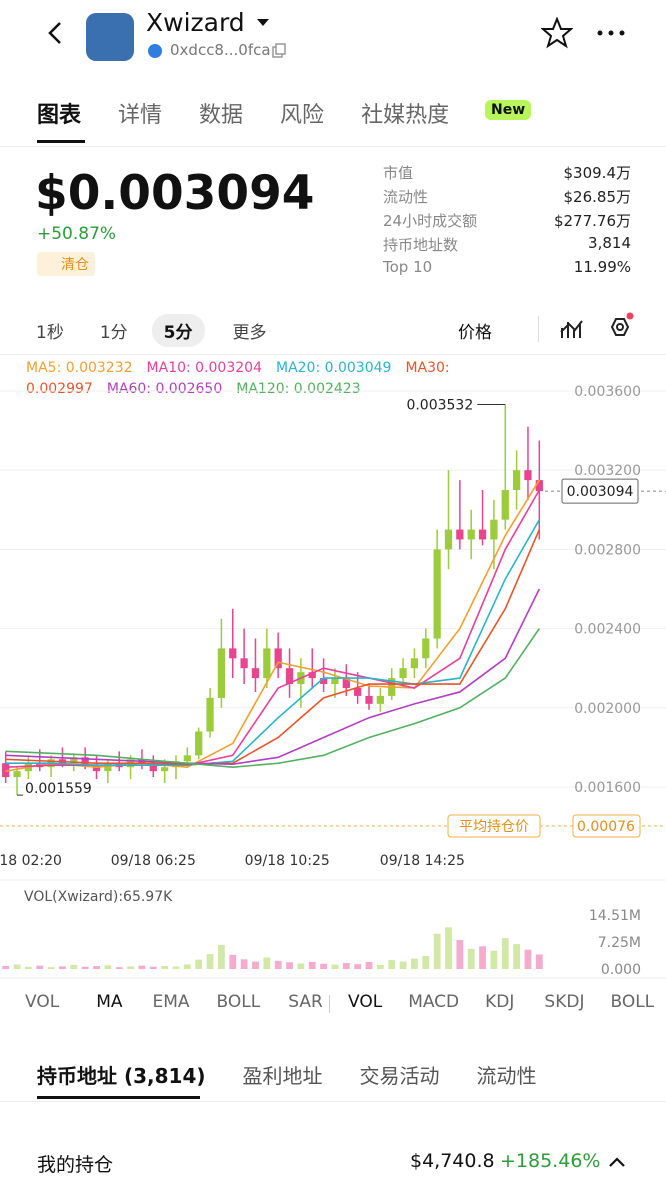  What do you see at coordinates (439, 405) in the screenshot?
I see `high-label: 0.003532` at bounding box center [439, 405].